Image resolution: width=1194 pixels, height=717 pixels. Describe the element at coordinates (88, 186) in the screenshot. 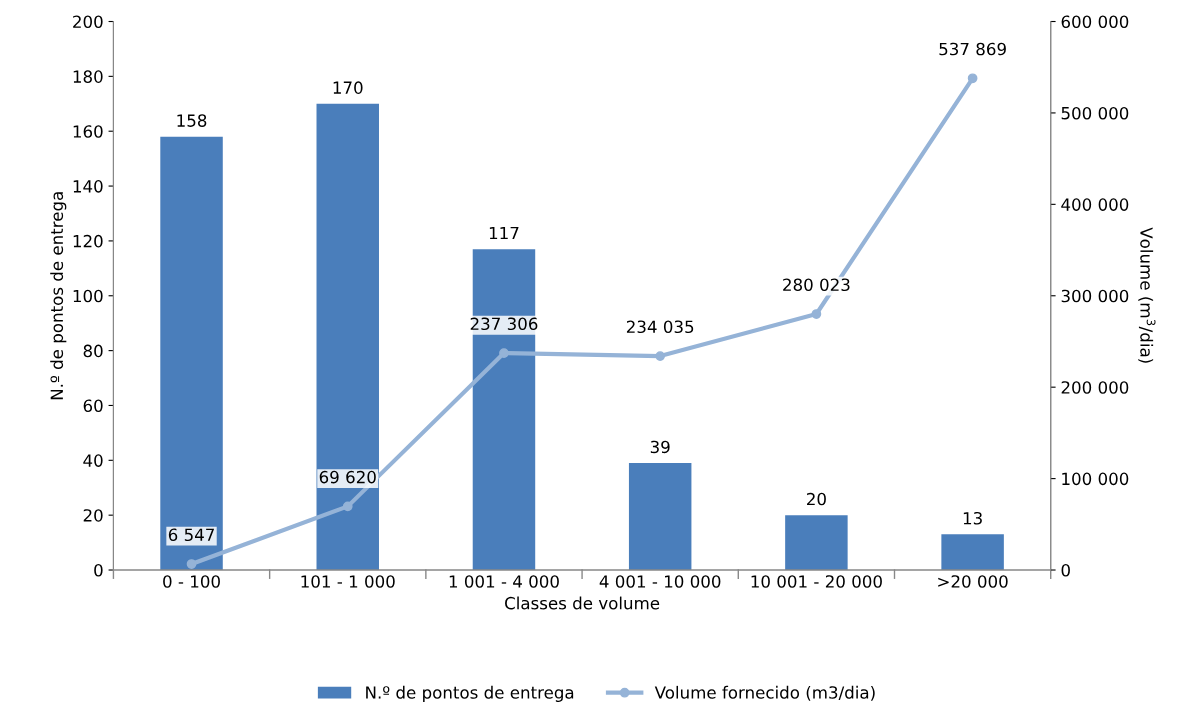

I see `y-tick-label: 140` at that location.